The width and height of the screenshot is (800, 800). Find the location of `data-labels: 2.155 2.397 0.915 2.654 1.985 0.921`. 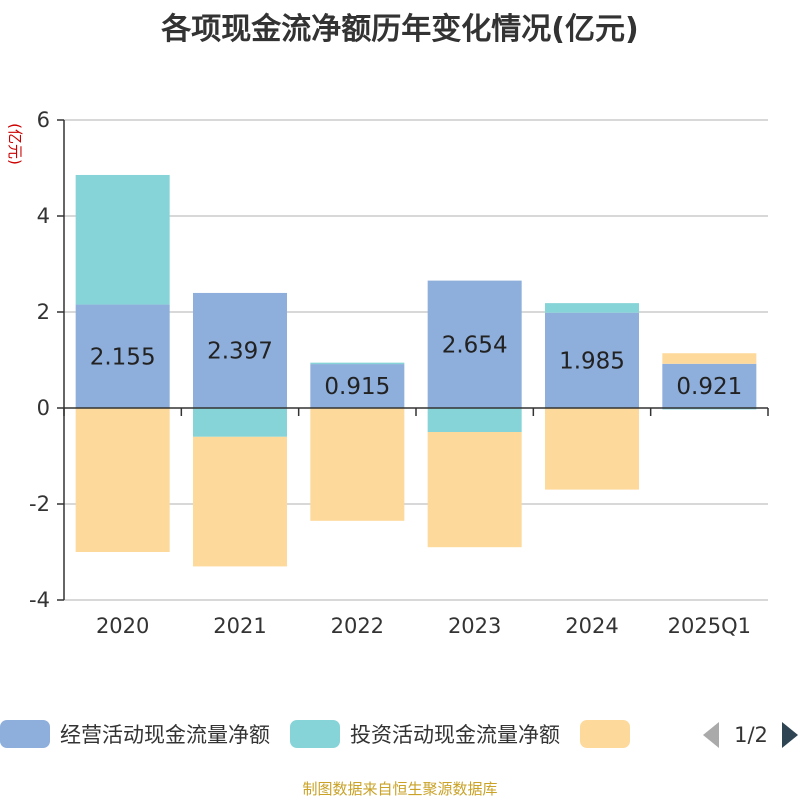

data-labels: 2.155 2.397 0.915 2.654 1.985 0.921 is located at coordinates (416, 366).